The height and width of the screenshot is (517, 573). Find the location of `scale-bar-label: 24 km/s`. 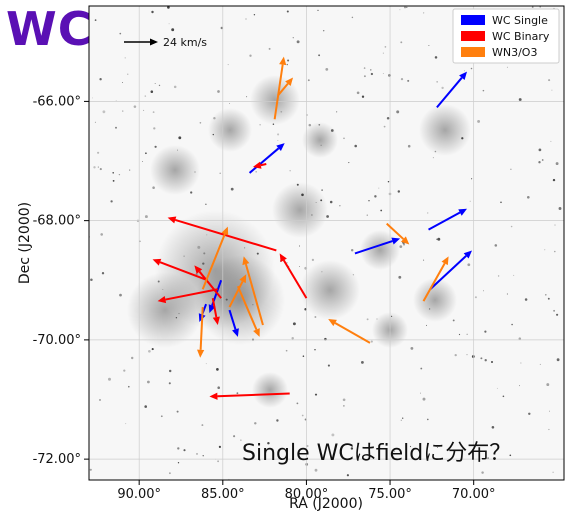

scale-bar-label: 24 km/s is located at coordinates (185, 42).